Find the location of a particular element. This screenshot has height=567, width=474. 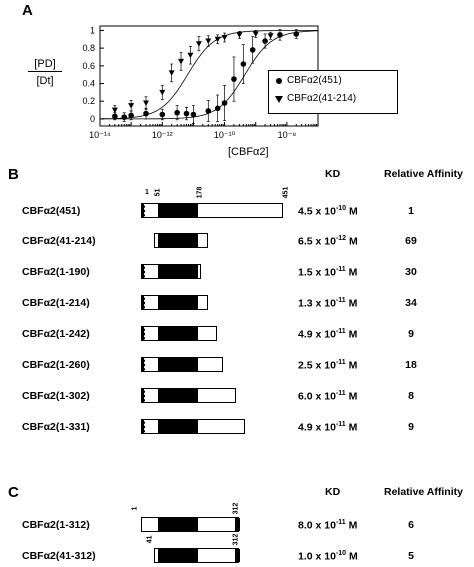

binding-curve-chart: 0 0.2 0.4 0.6 0.8 1 10⁻¹⁴ 10⁻¹² 10⁻¹⁰ 10⁻⁸ is located at coordinates (200, 82).